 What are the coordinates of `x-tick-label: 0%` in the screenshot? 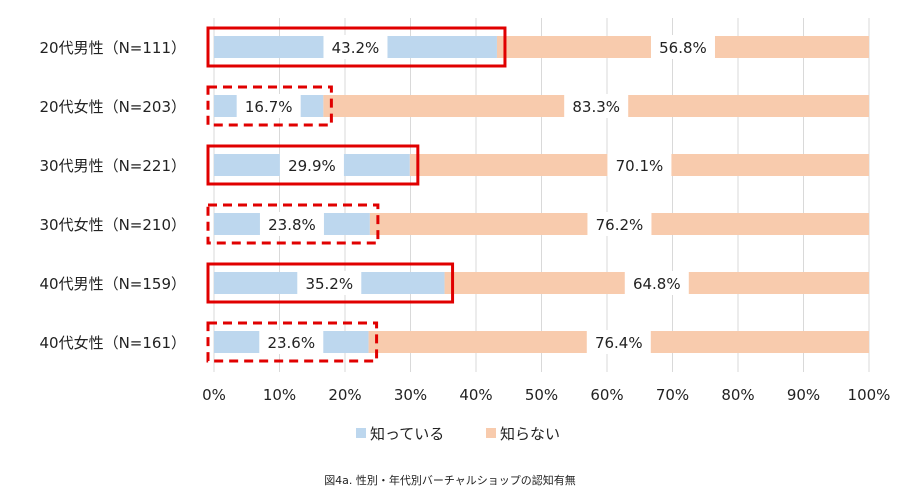 It's located at (214, 395).